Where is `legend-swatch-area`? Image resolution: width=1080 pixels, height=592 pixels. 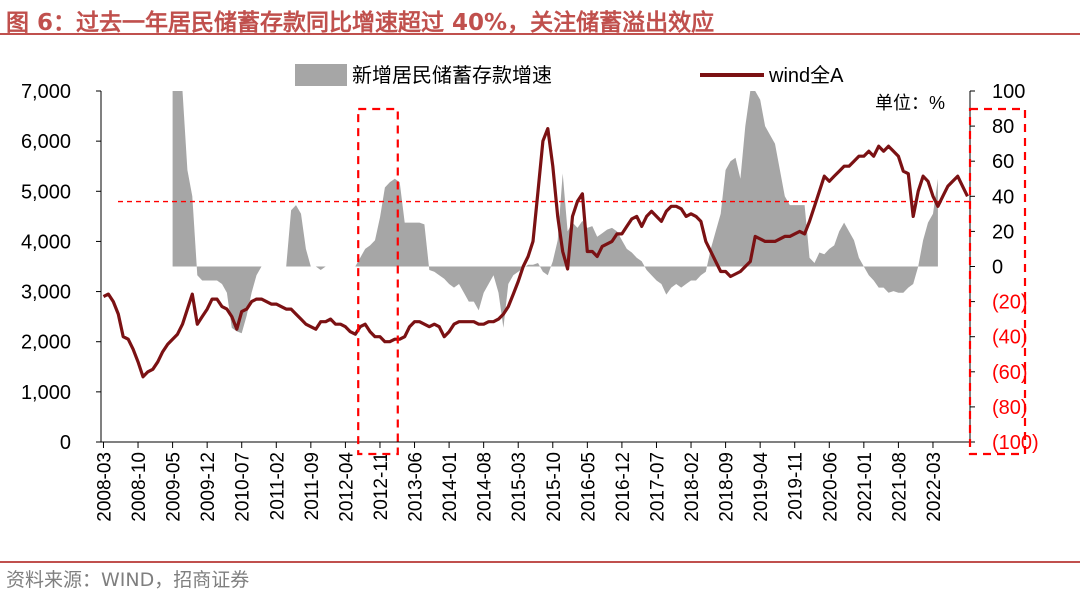 legend-swatch-area is located at coordinates (321, 75).